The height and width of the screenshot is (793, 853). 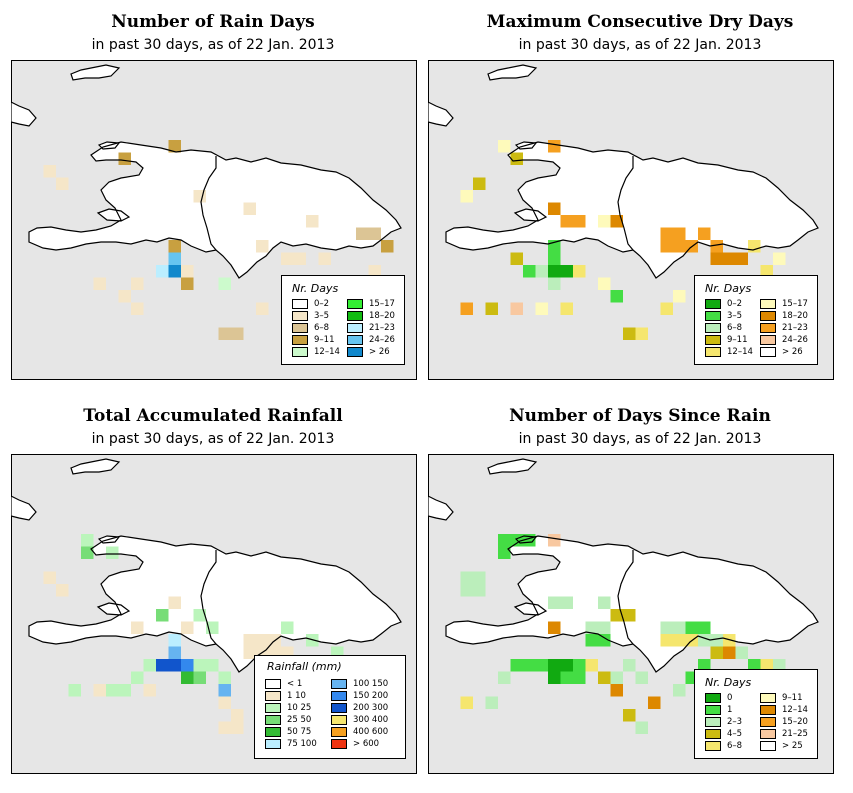 I want to click on panel-subtitle: in past 30 days, as of 22 Jan. 2013, so click(x=213, y=439).